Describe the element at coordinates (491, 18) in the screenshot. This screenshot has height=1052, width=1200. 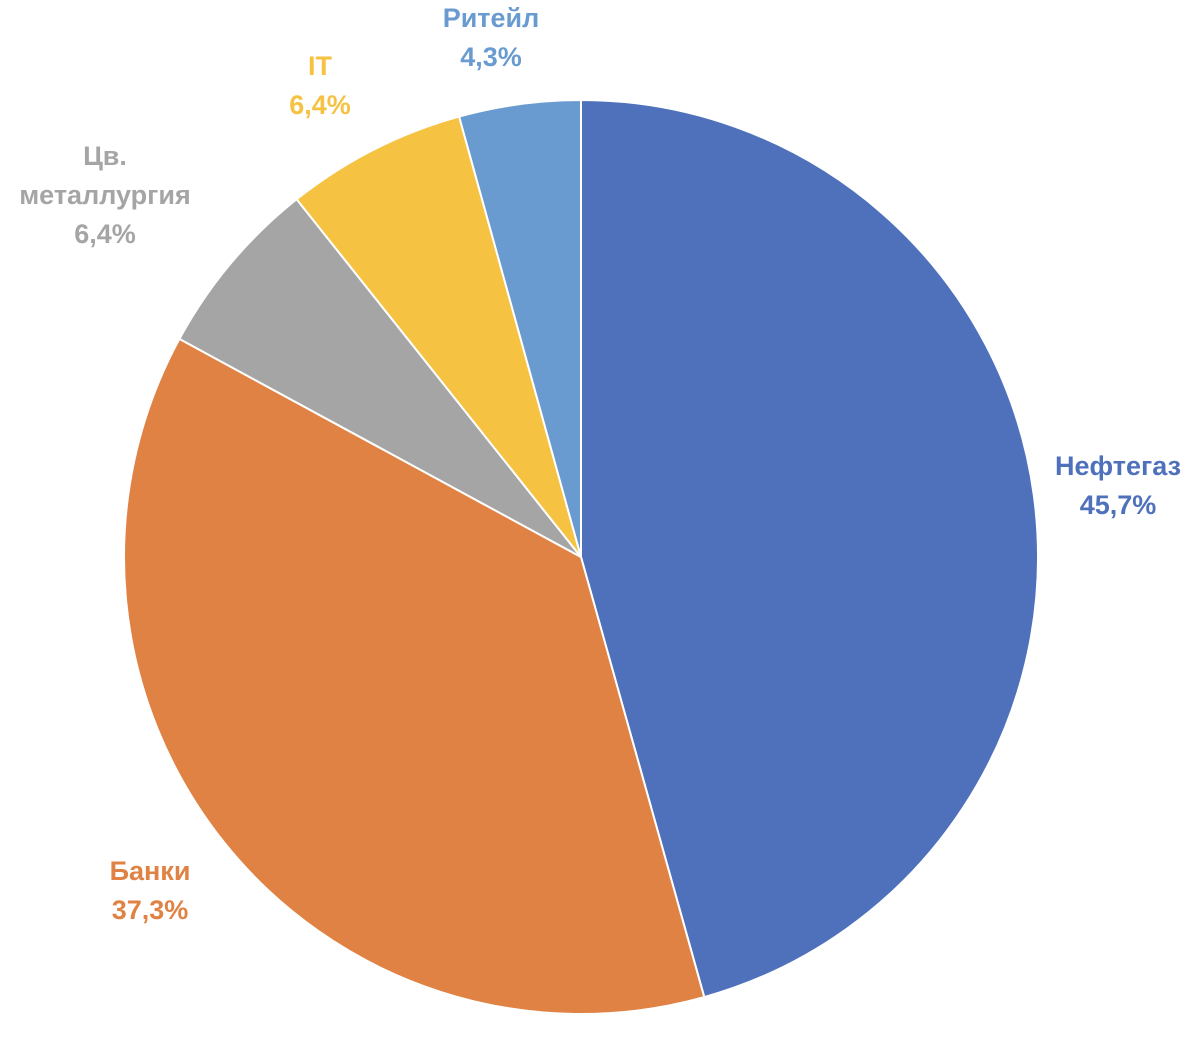
I see `slice-category-label: Ритейл` at that location.